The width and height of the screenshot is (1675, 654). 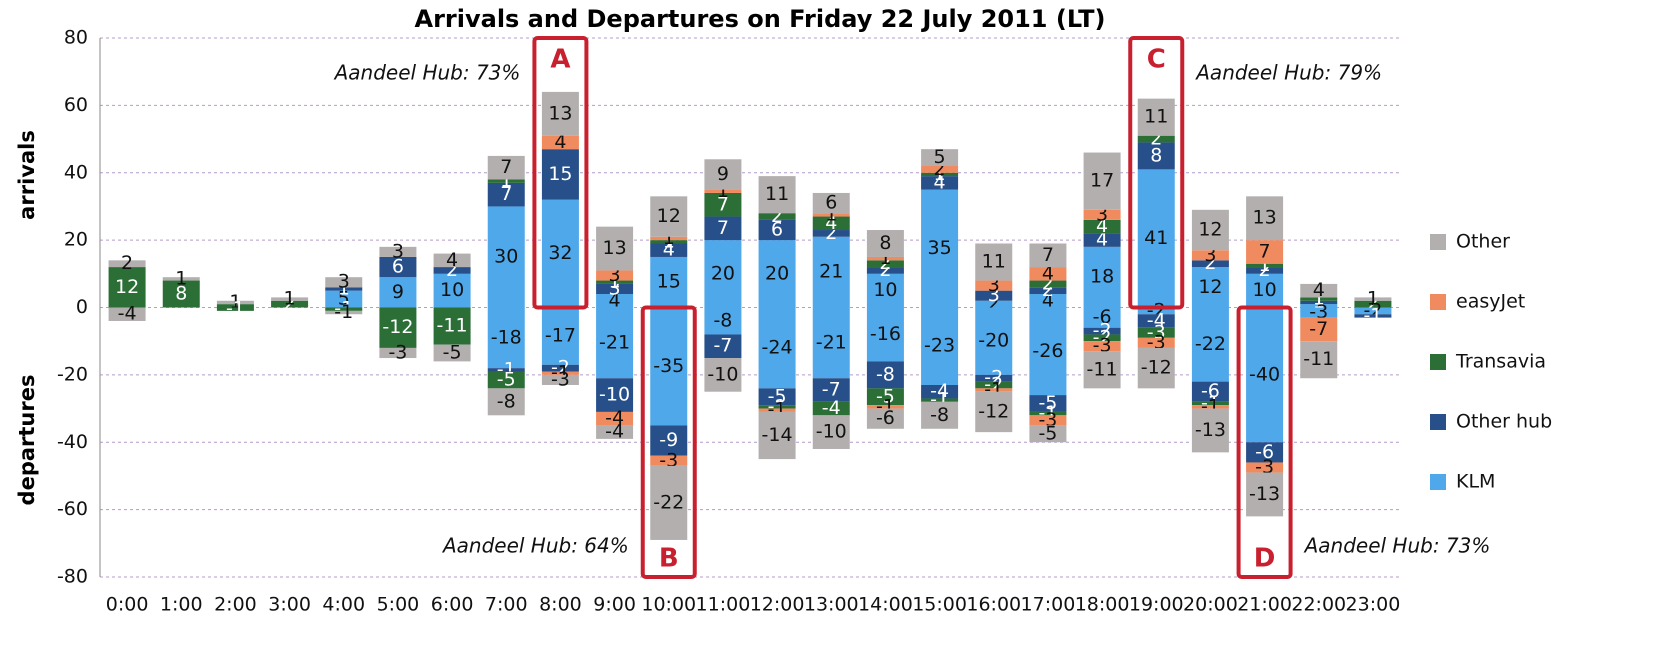 What do you see at coordinates (181, 278) in the screenshot?
I see `data-label: 1` at bounding box center [181, 278].